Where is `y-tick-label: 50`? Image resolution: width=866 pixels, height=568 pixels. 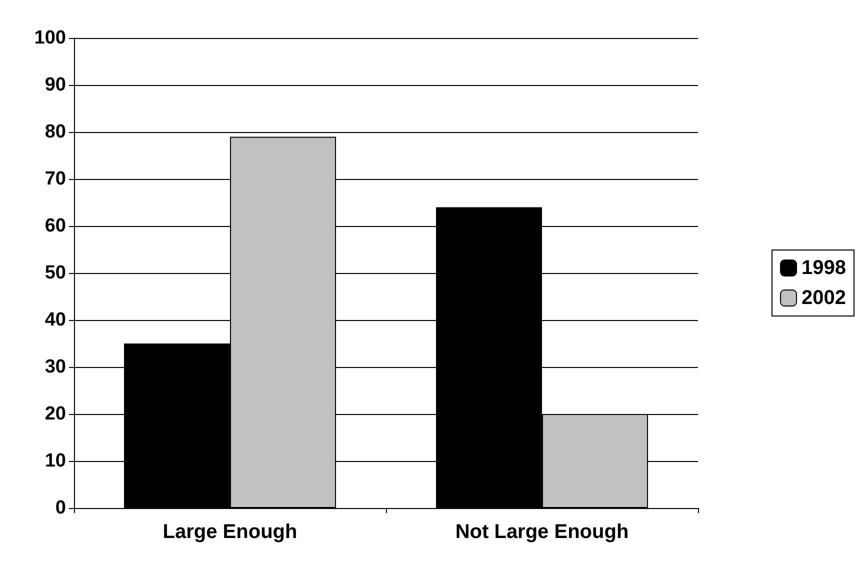
y-tick-label: 50 is located at coordinates (55, 273).